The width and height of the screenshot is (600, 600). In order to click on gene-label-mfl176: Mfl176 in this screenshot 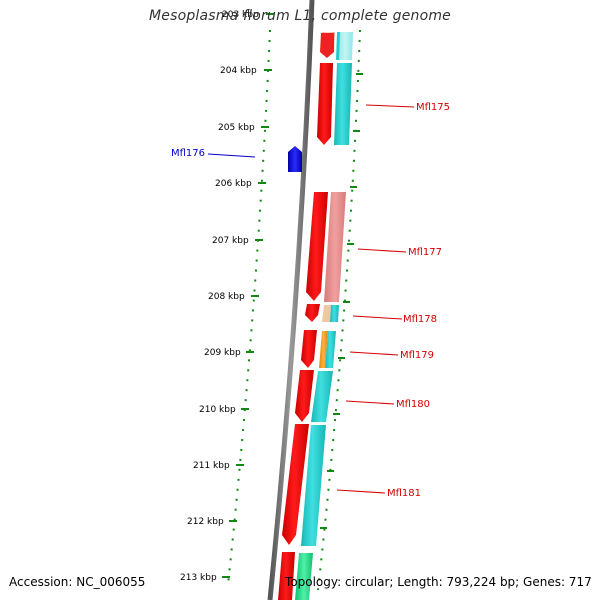, I will do `click(188, 153)`.